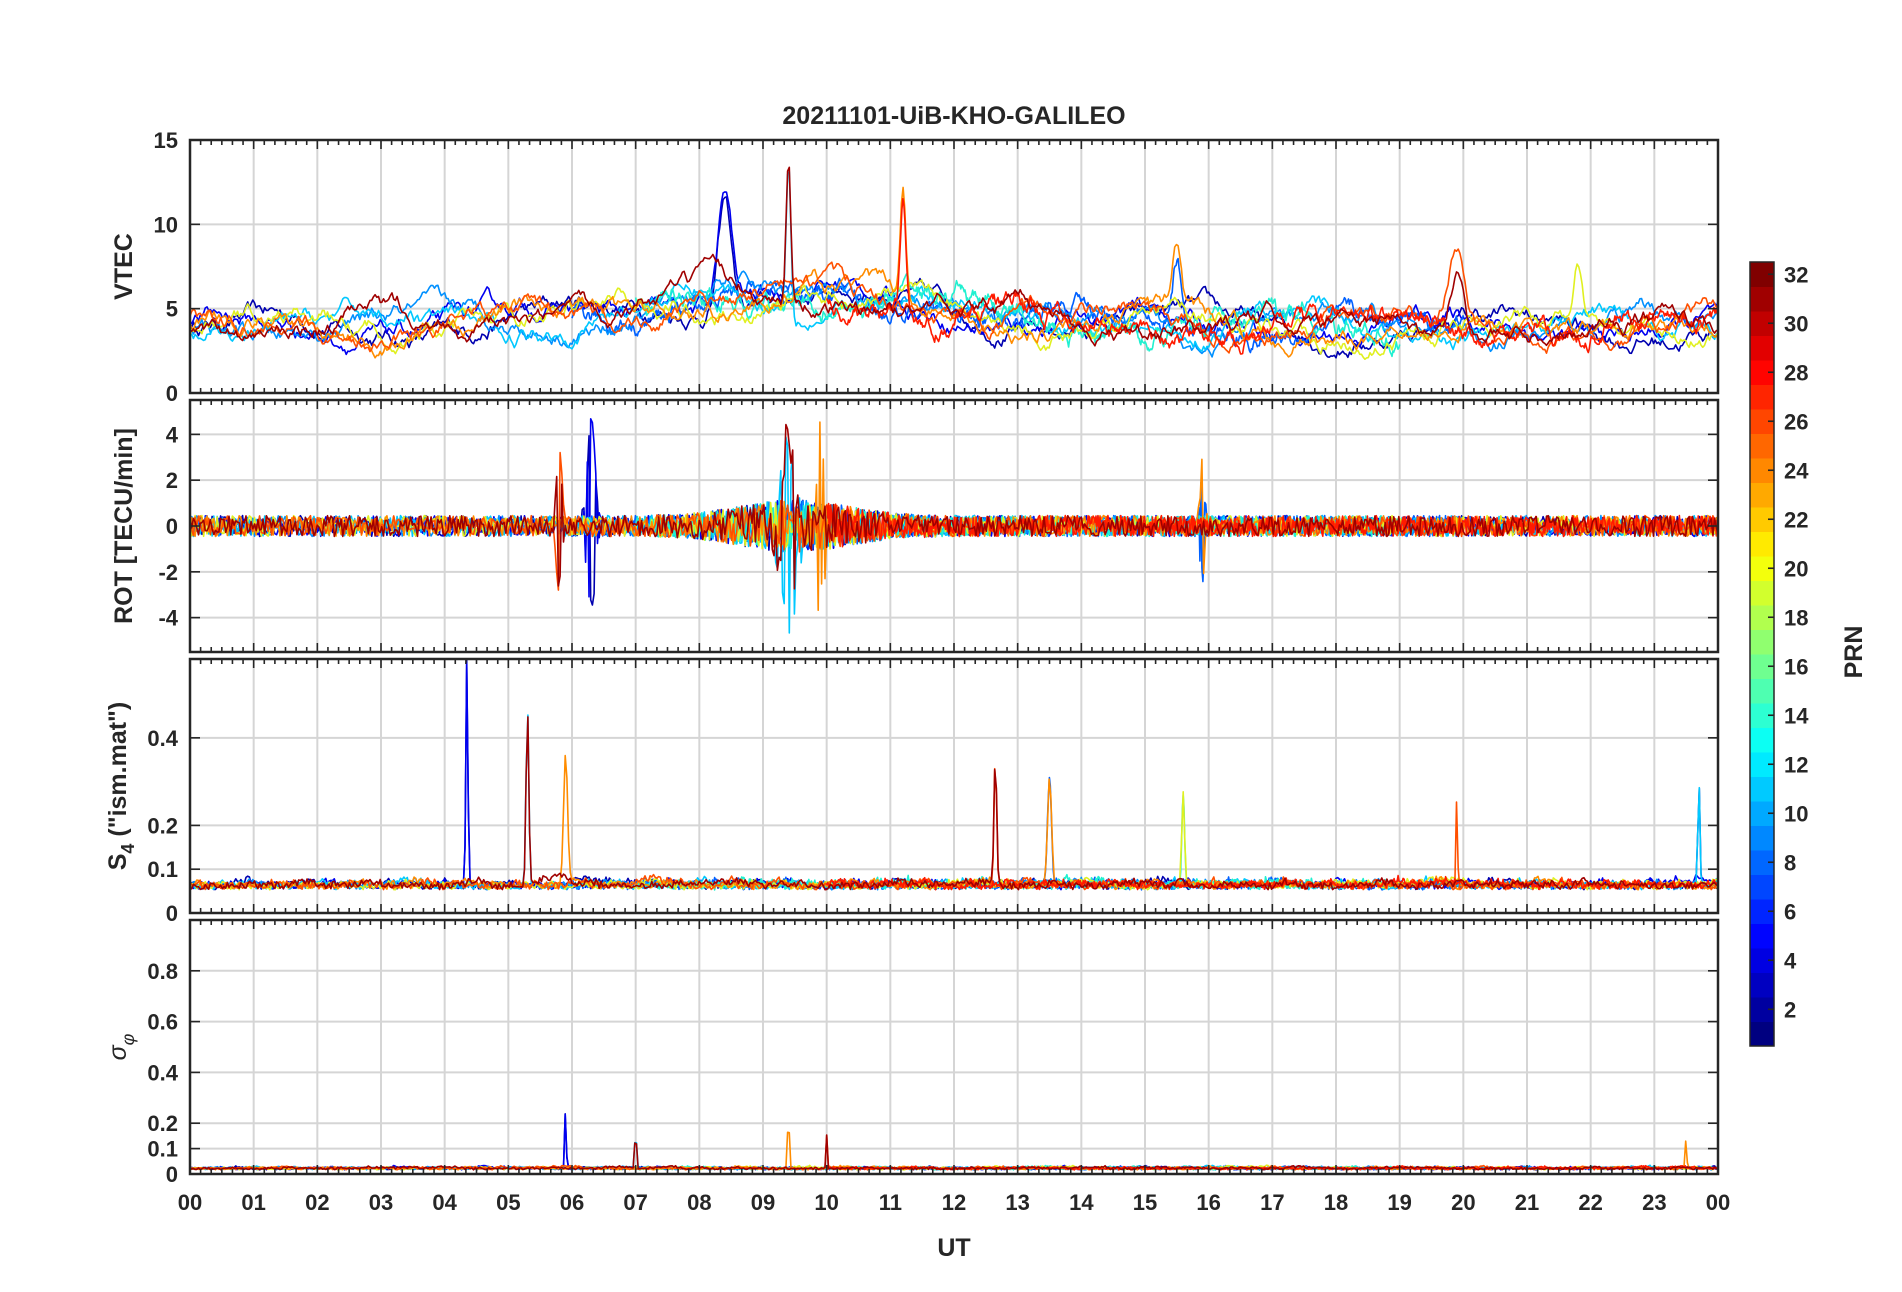 The height and width of the screenshot is (1292, 1902). Describe the element at coordinates (168, 618) in the screenshot. I see `y-tick-label: -4` at that location.